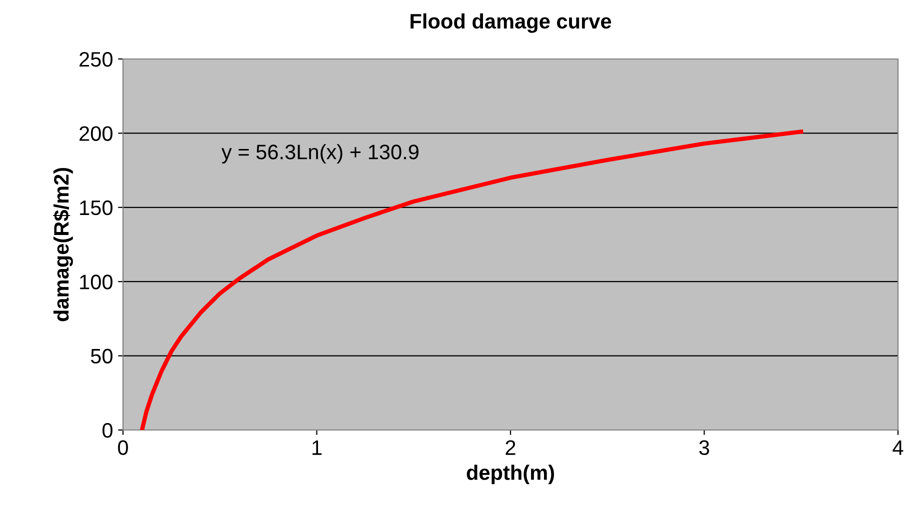  Describe the element at coordinates (63, 245) in the screenshot. I see `y-axis-title: damage(R$/m2)` at that location.